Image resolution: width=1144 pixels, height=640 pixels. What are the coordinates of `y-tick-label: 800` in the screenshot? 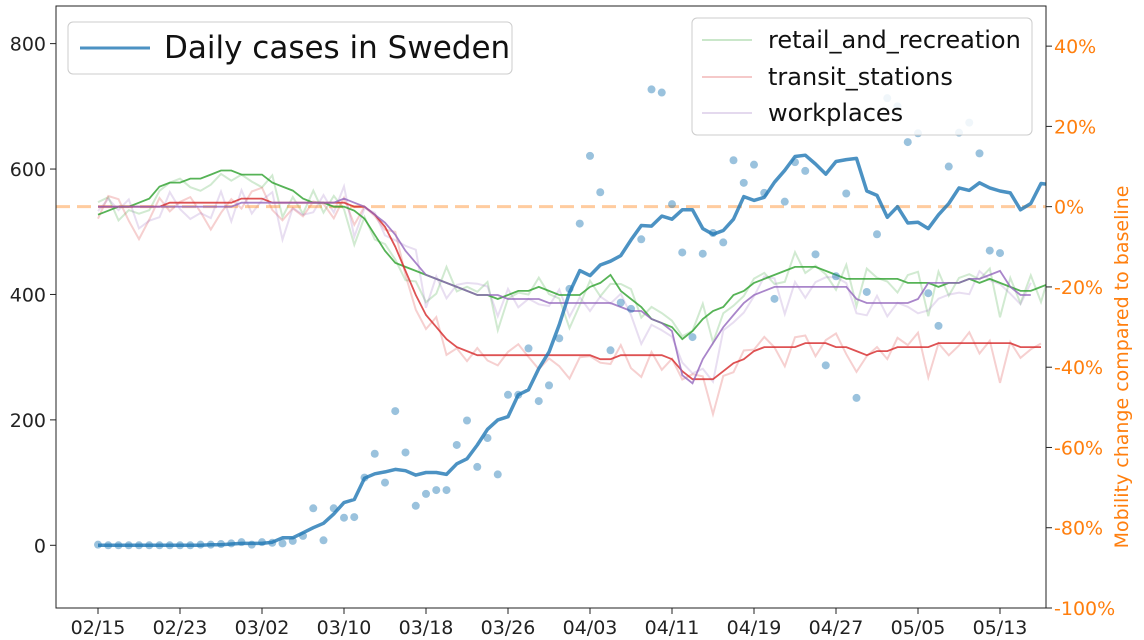 It's located at (28, 45).